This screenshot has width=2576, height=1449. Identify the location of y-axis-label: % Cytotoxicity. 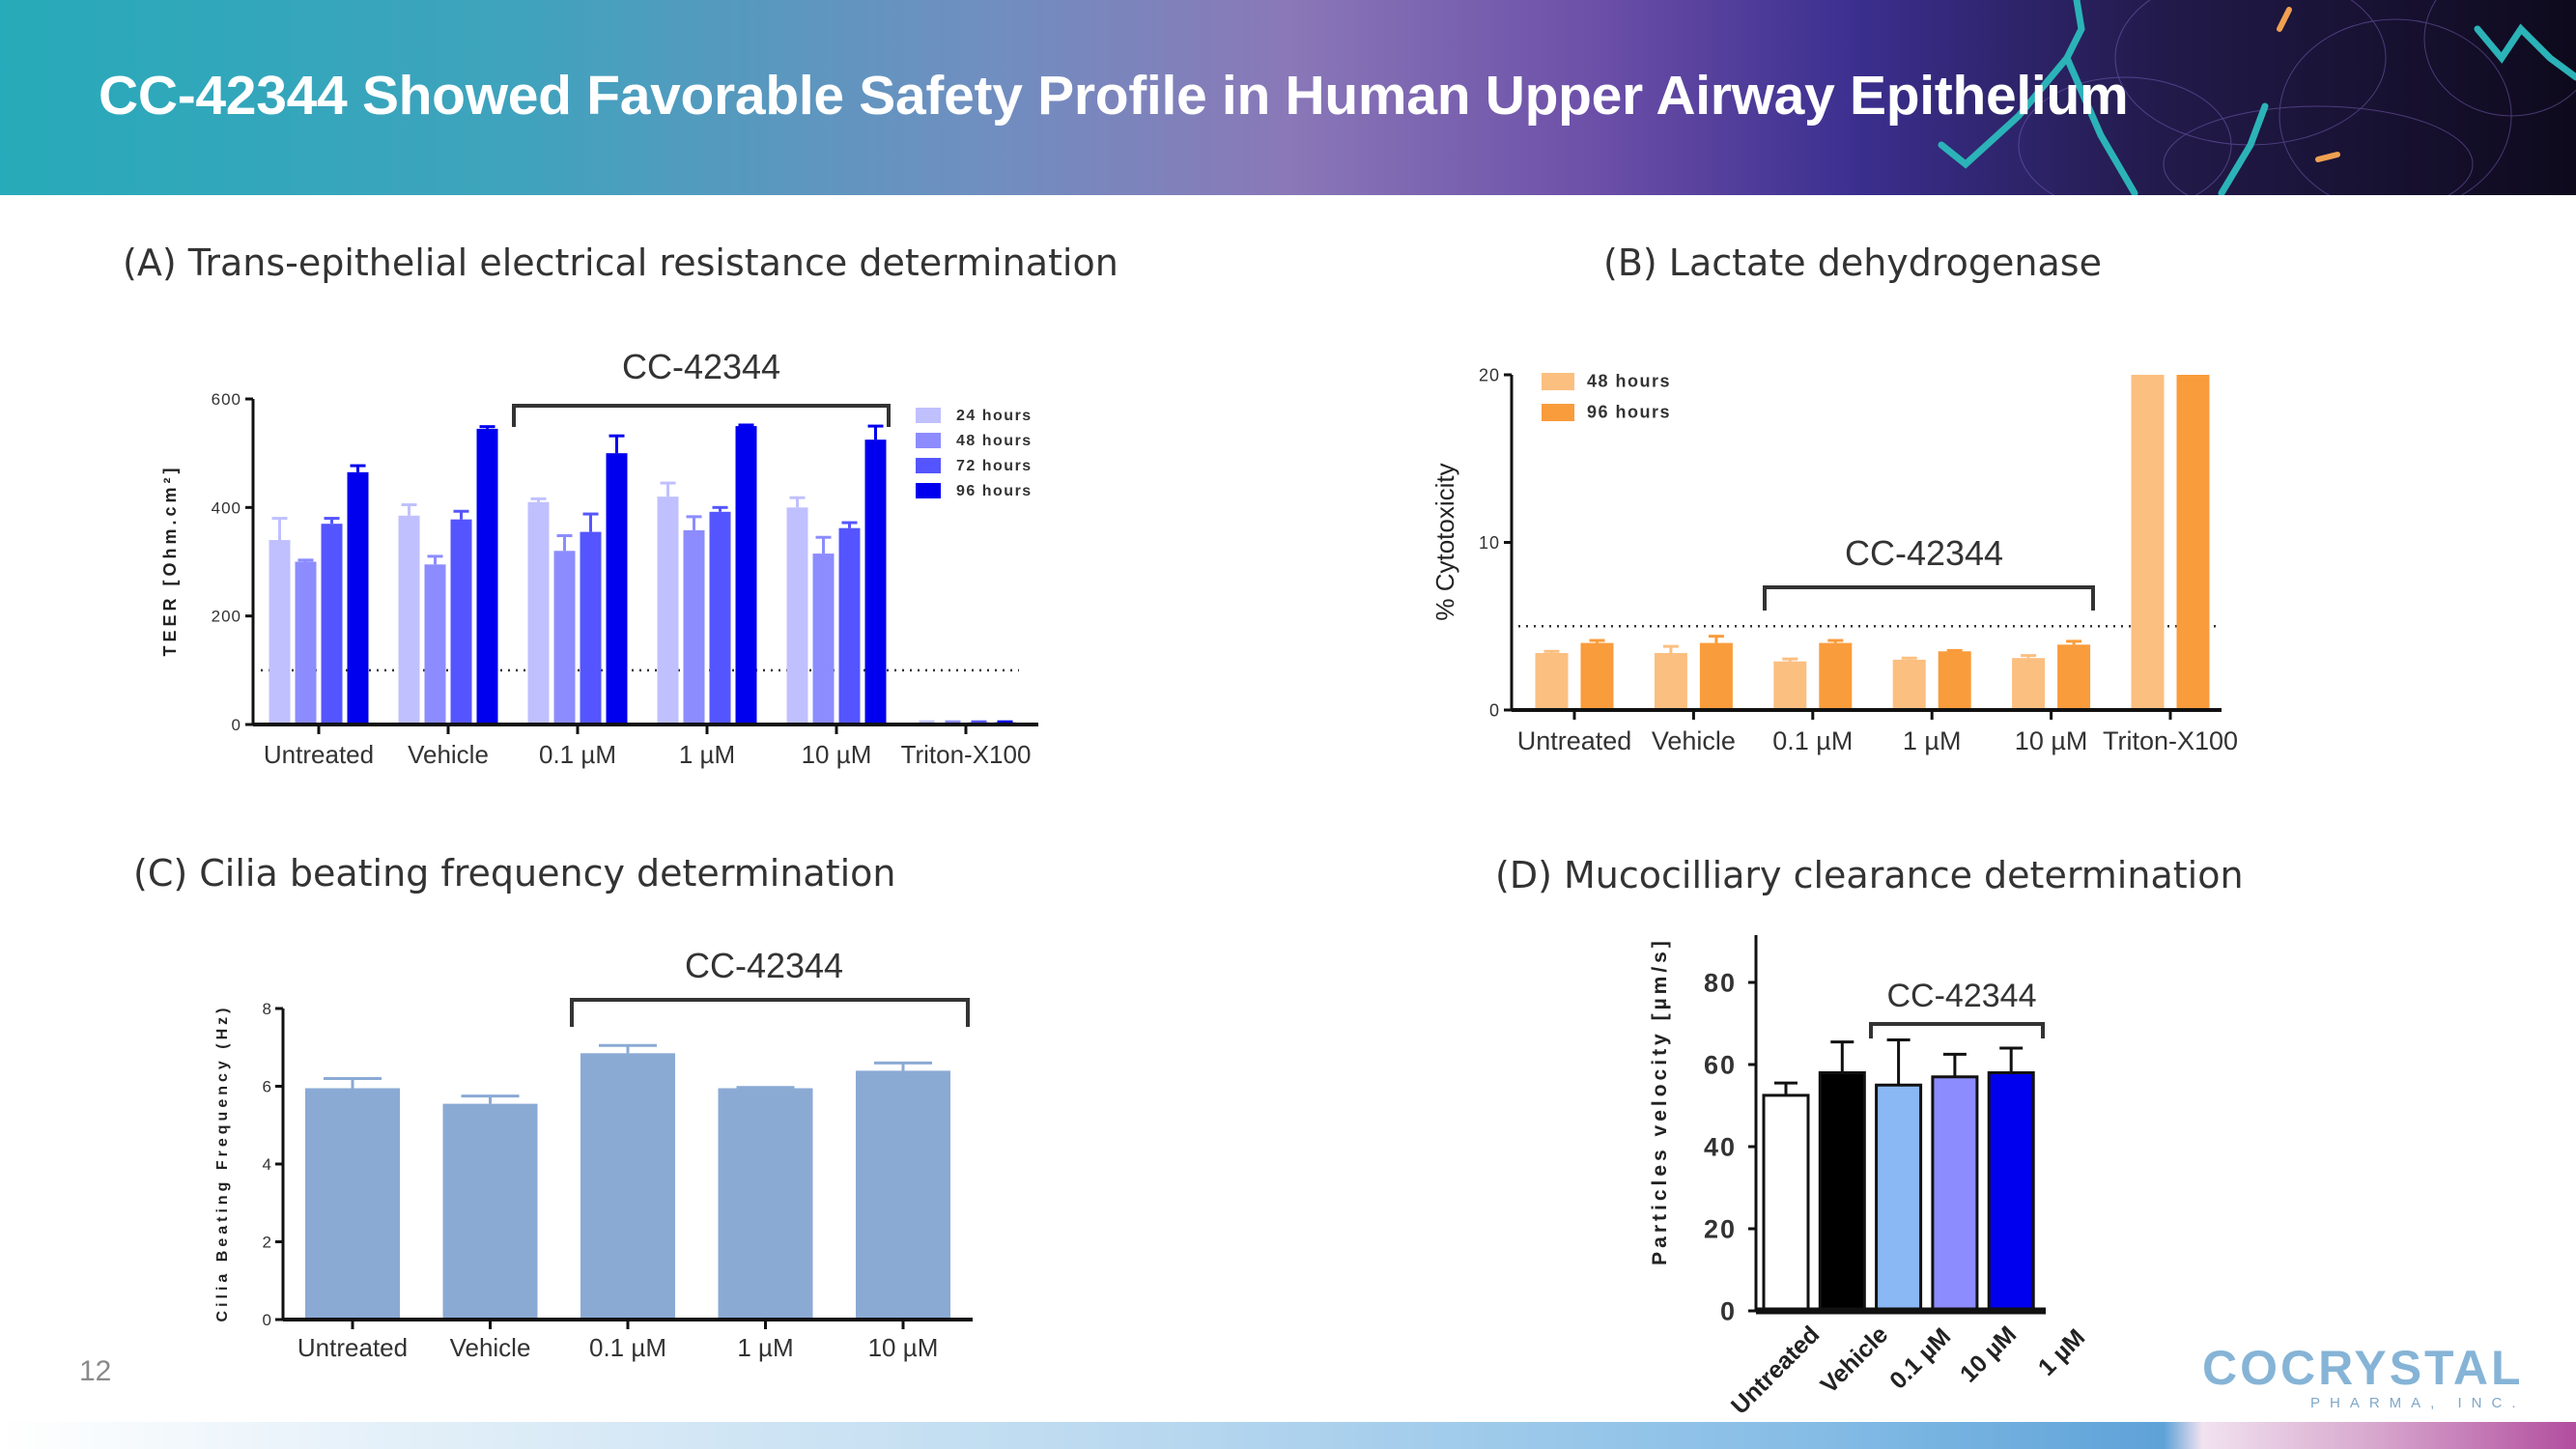
(1444, 541).